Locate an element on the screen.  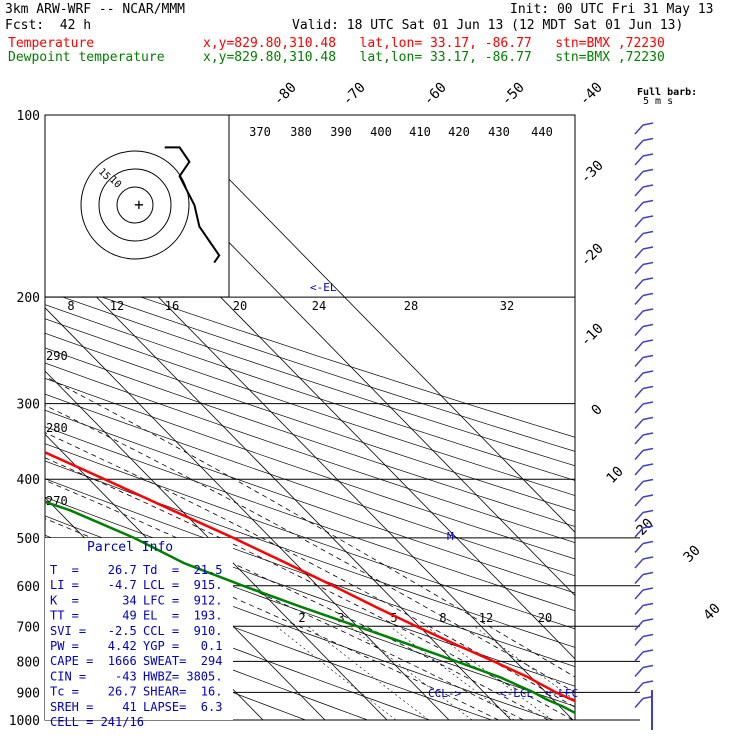
isotherm-label: -60 is located at coordinates (435, 94).